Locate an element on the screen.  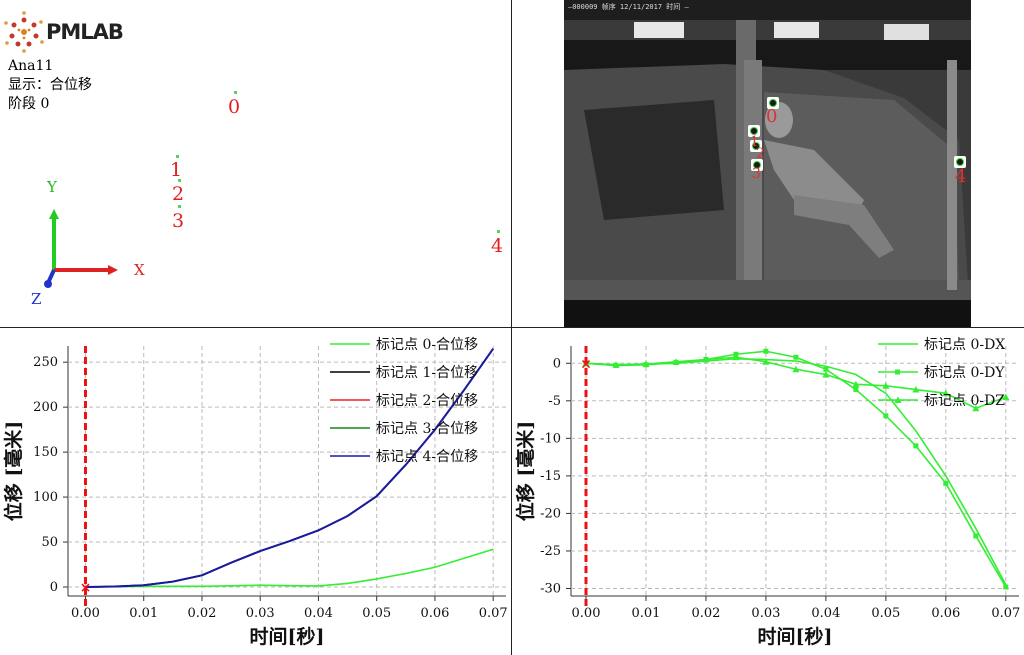
legend-label-0: 标记点 0-合位移 is located at coordinates (427, 345).